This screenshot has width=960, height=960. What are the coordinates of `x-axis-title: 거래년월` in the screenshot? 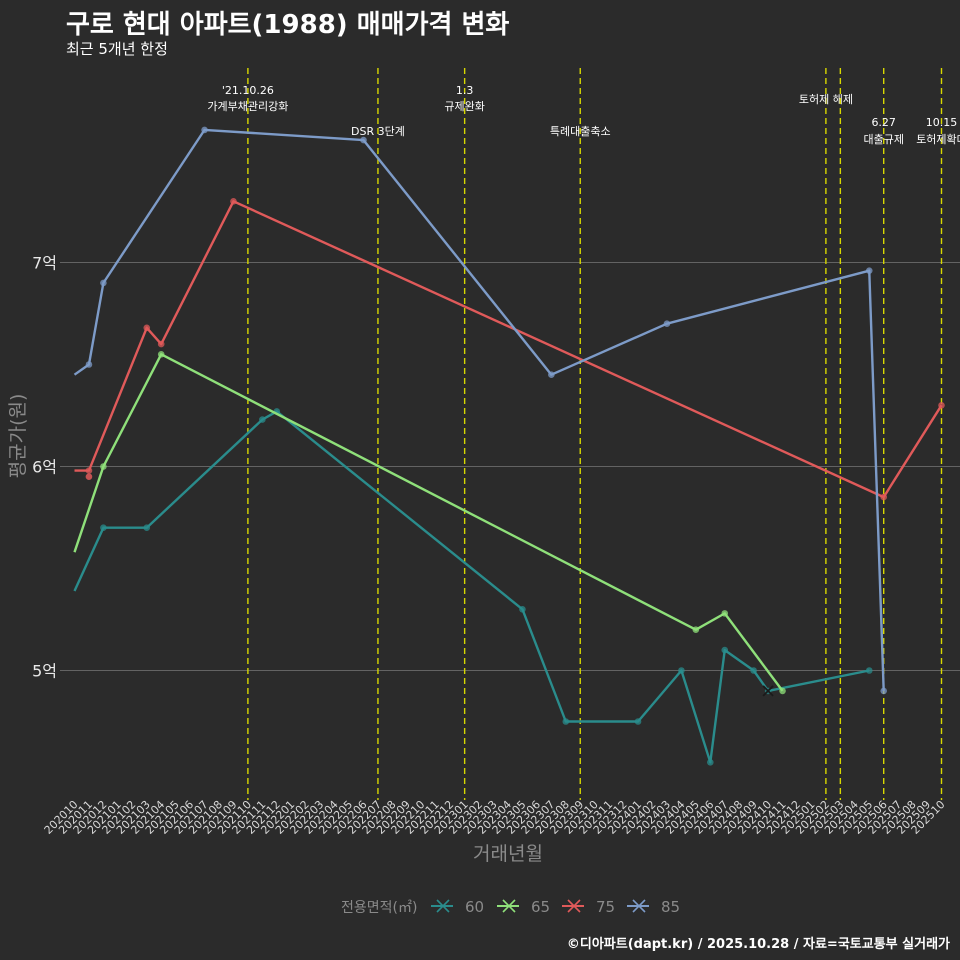 It's located at (508, 854).